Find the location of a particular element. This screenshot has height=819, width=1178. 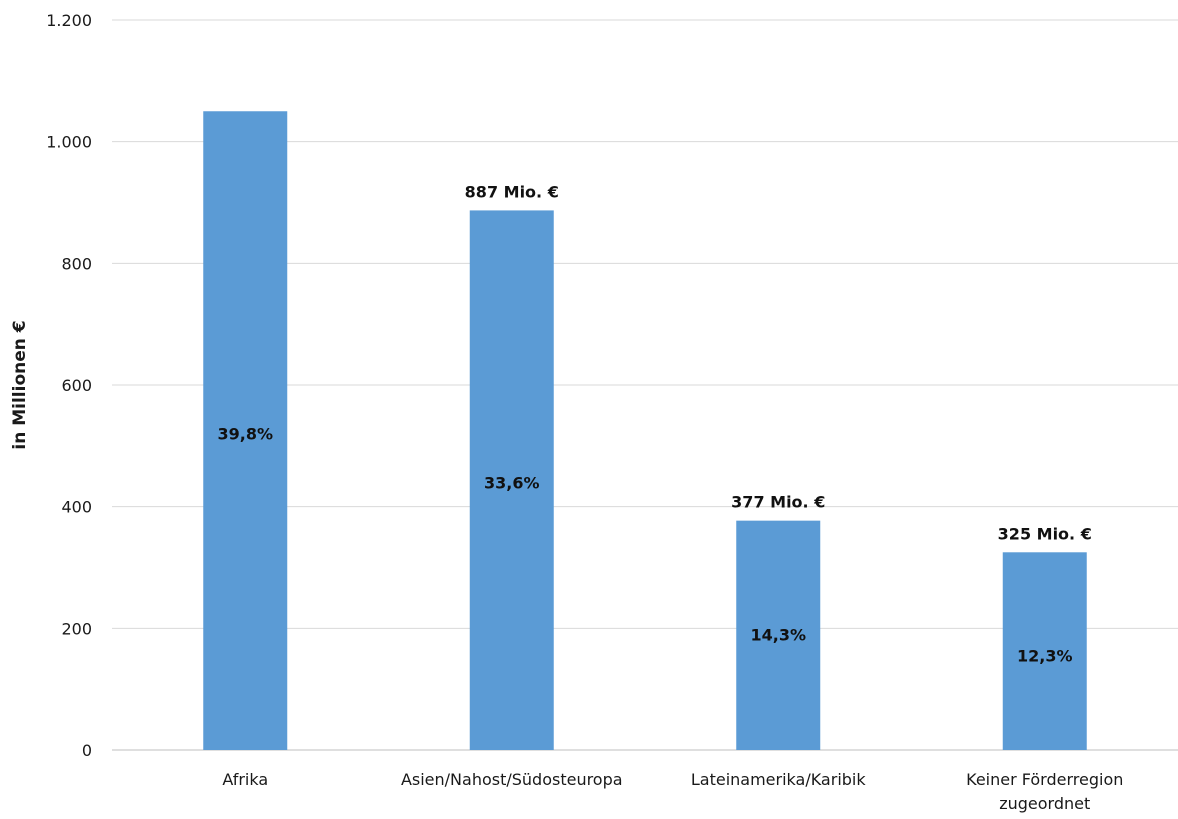

bar-percent-label: 12,3% is located at coordinates (1045, 656).